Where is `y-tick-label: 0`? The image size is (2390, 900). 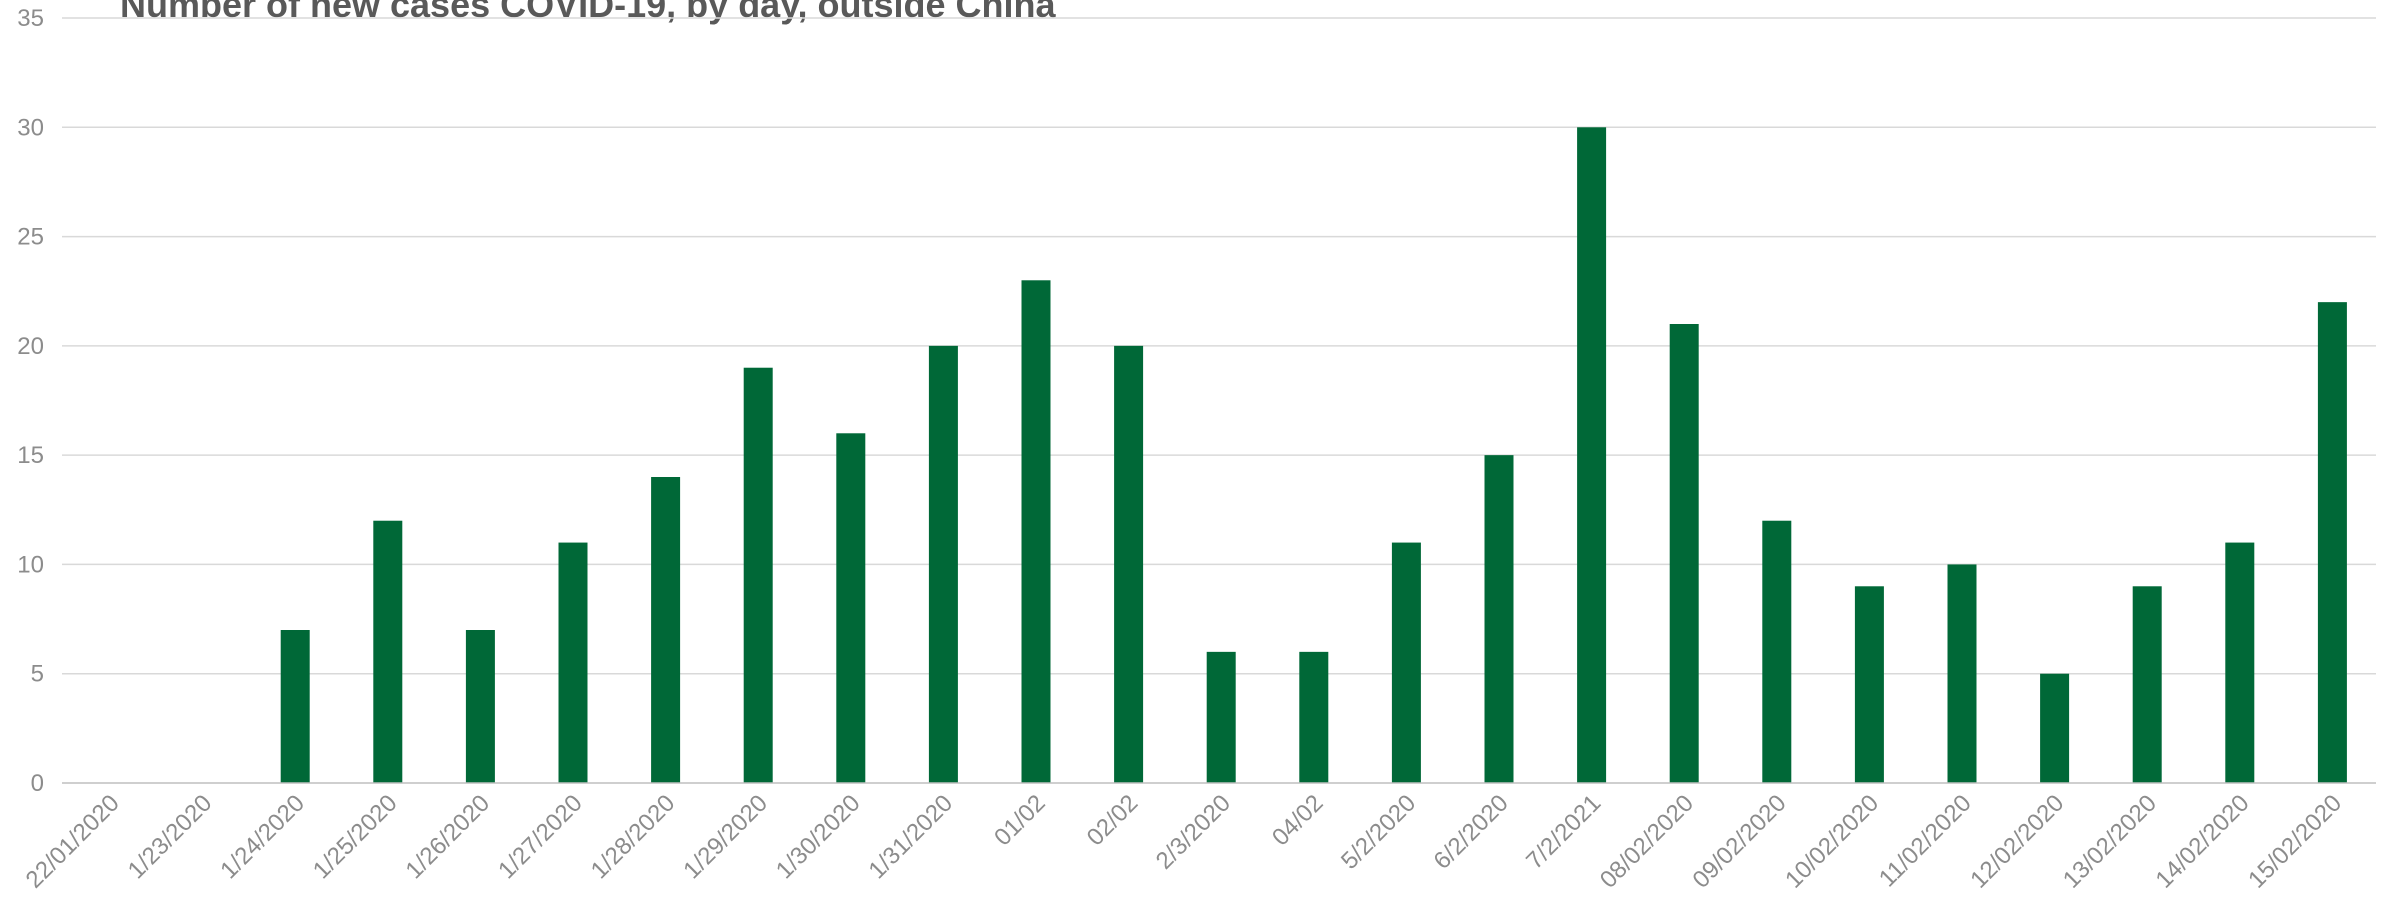
y-tick-label: 0 is located at coordinates (37, 783).